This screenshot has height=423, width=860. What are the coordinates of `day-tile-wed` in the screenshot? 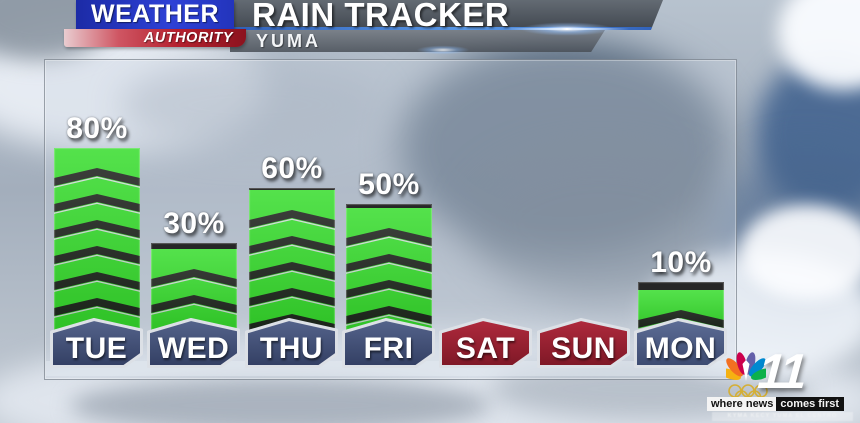 It's located at (193, 343).